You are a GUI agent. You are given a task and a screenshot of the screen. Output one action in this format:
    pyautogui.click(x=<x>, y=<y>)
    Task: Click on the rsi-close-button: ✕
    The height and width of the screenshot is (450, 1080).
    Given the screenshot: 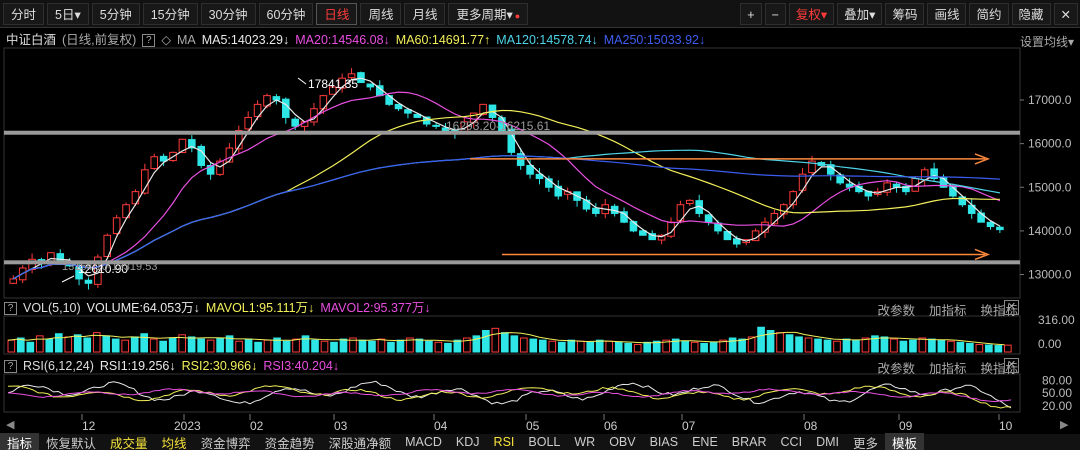 What is the action you would take?
    pyautogui.click(x=1011, y=365)
    